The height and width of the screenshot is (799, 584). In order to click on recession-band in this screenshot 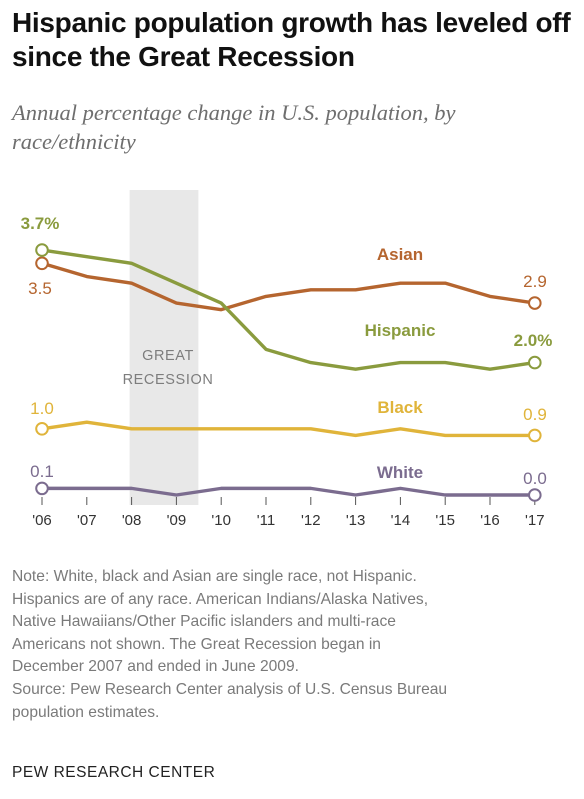, I will do `click(164, 347)`.